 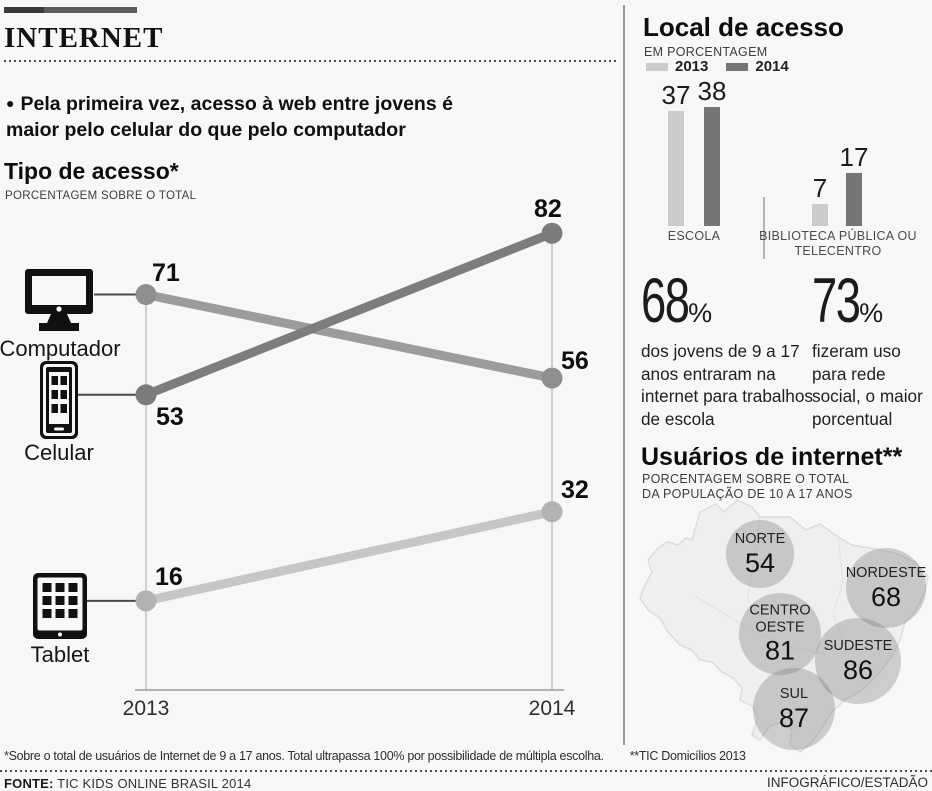 What do you see at coordinates (657, 66) in the screenshot?
I see `legend-swatch-2013` at bounding box center [657, 66].